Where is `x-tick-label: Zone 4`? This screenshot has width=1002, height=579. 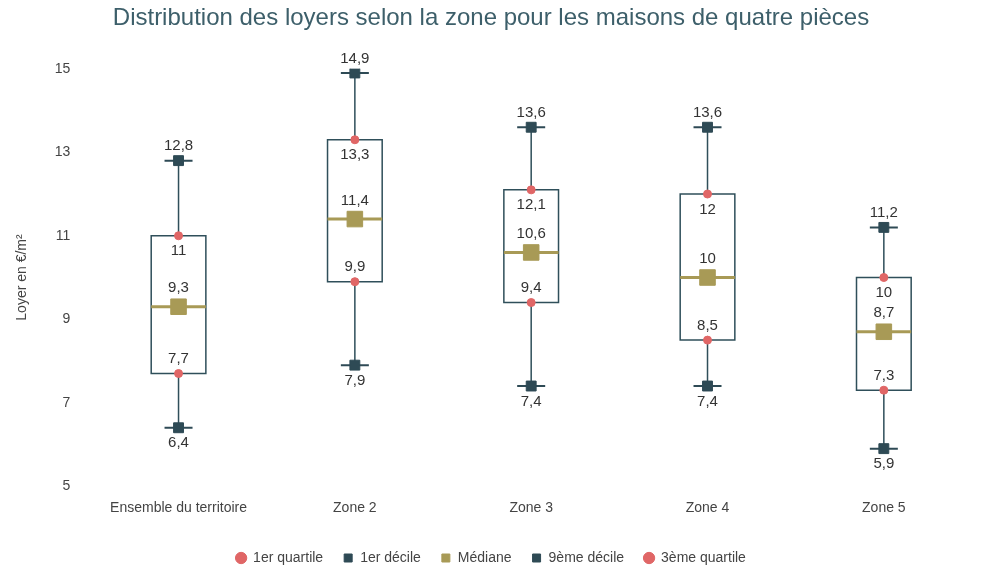 x-tick-label: Zone 4 is located at coordinates (707, 507).